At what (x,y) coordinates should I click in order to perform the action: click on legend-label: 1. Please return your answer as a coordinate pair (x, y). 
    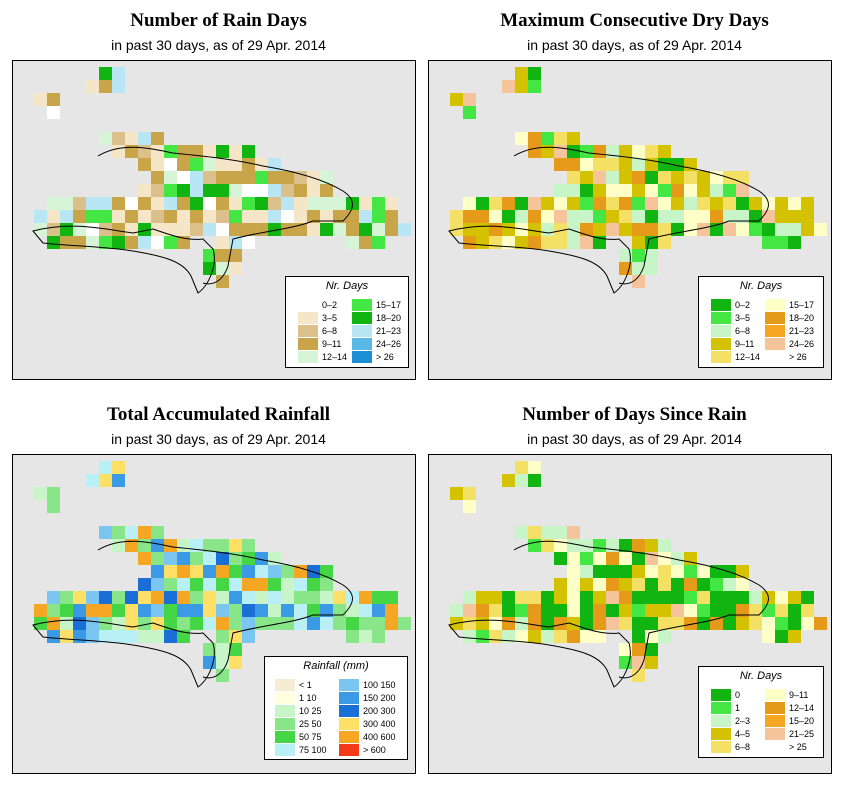
    Looking at the image, I should click on (738, 708).